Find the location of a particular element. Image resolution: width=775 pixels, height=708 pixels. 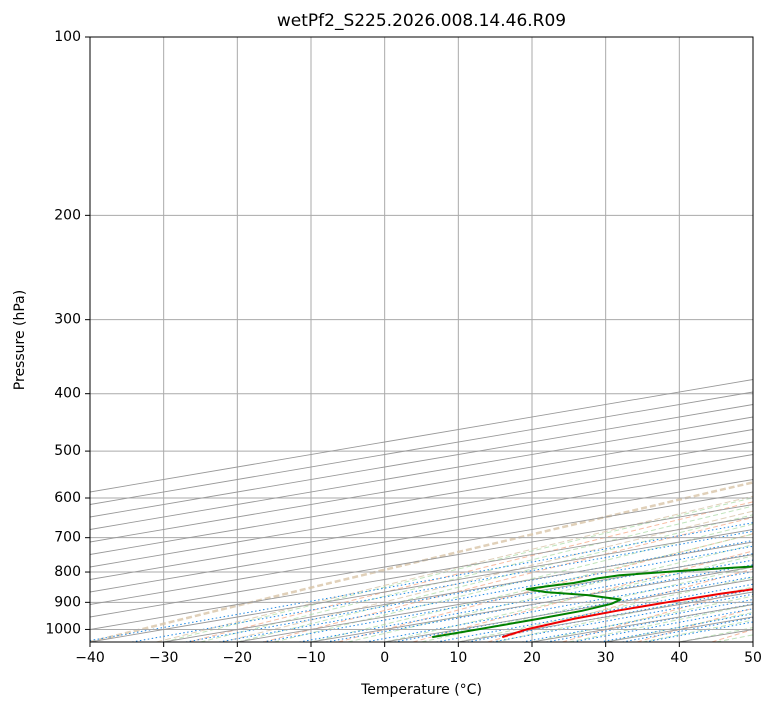

x-tick-label: −30 is located at coordinates (164, 658).